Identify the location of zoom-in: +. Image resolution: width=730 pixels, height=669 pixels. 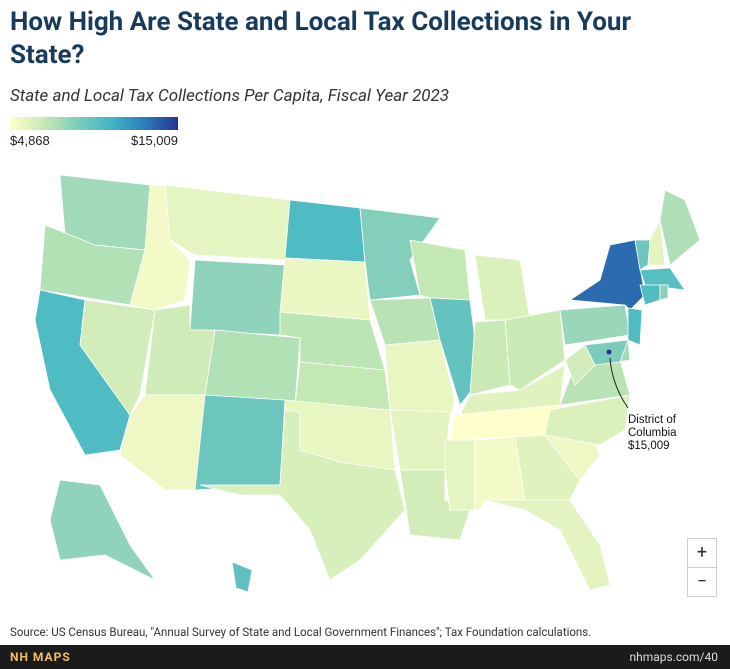
(702, 553).